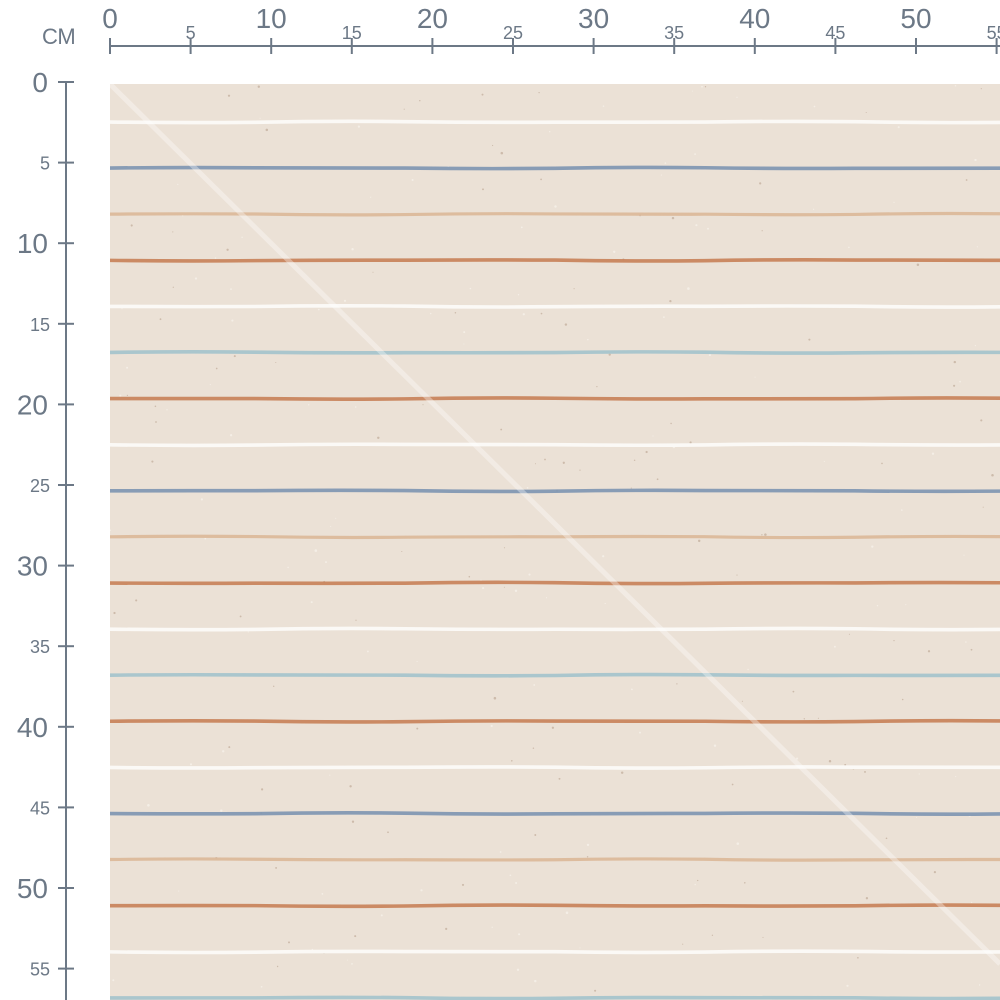 The image size is (1000, 1000). I want to click on top-ruler-tick-label: 30, so click(593, 18).